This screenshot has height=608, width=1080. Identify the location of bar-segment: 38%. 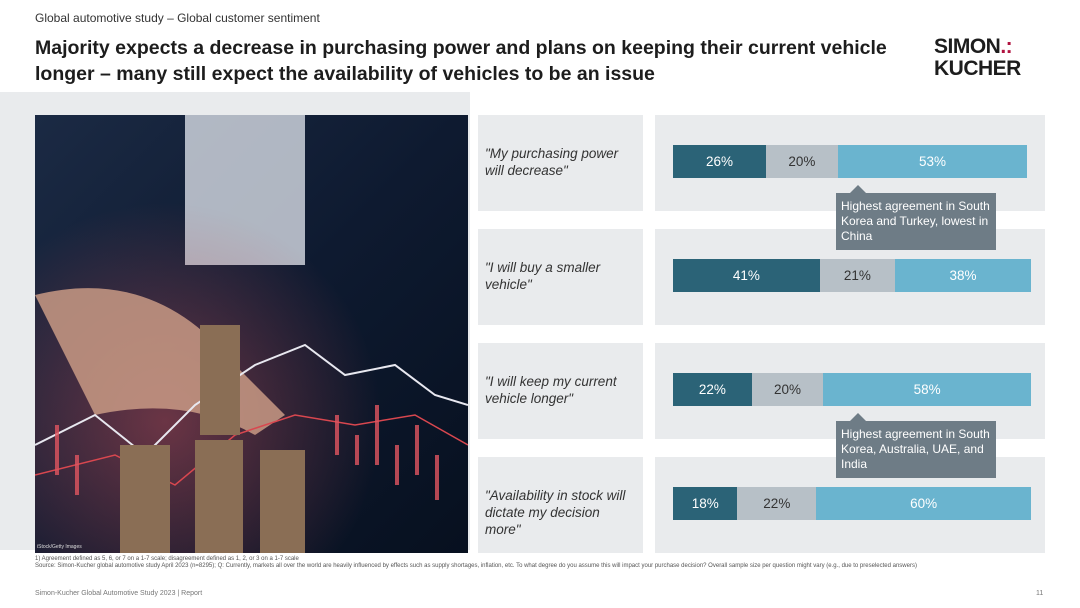
(962, 275).